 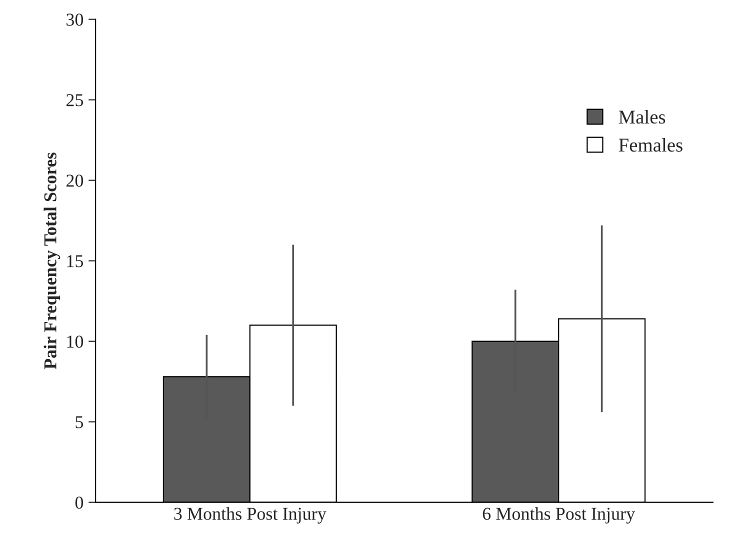 I want to click on y-axis-title: Pair Frequency Total Scores, so click(x=52, y=261).